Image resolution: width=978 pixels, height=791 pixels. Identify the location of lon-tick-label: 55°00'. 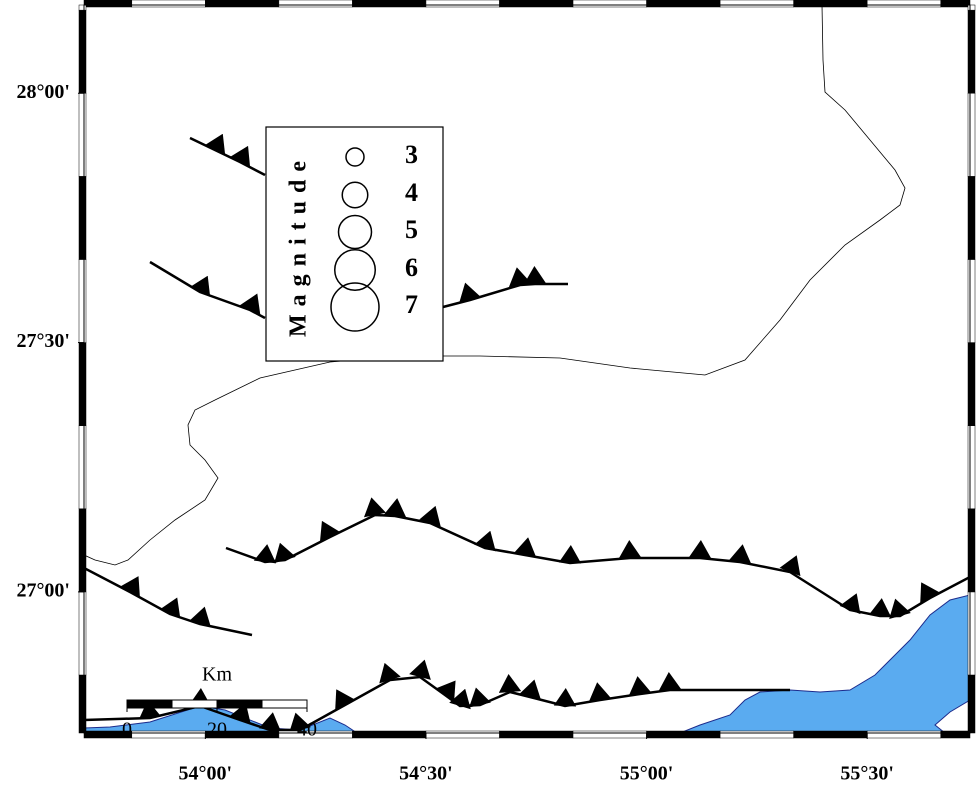
(647, 774).